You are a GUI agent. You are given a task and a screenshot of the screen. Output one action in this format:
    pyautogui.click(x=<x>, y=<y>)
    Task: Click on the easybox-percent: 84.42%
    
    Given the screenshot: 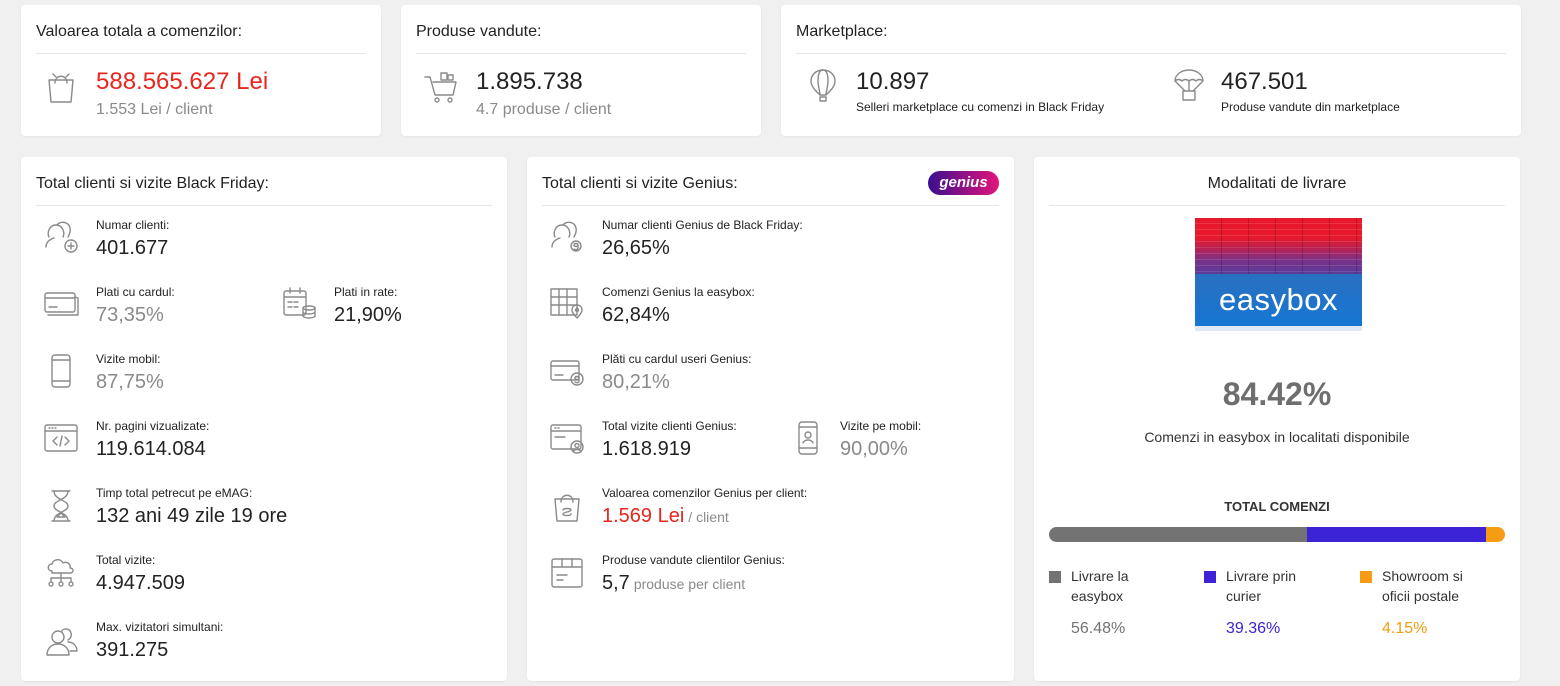 What is the action you would take?
    pyautogui.click(x=1277, y=394)
    